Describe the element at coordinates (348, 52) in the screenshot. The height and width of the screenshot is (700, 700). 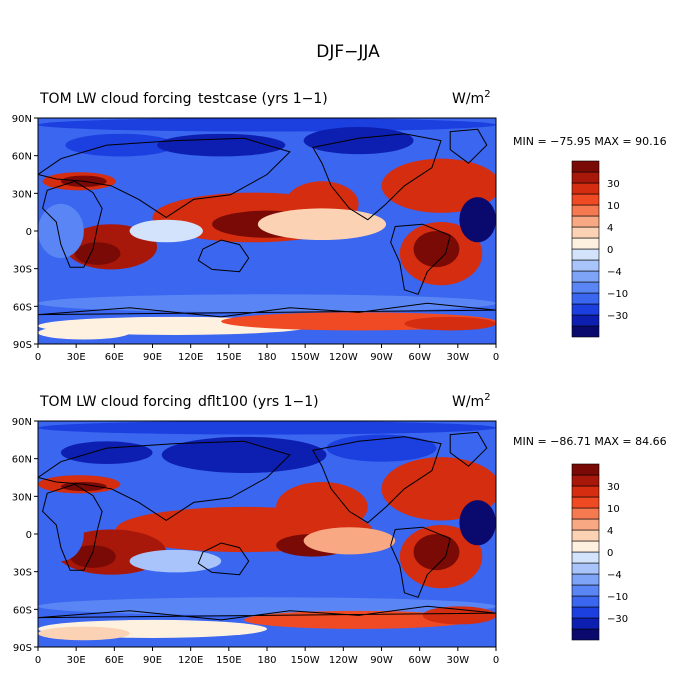
I see `figure-title: DJF−JJA` at that location.